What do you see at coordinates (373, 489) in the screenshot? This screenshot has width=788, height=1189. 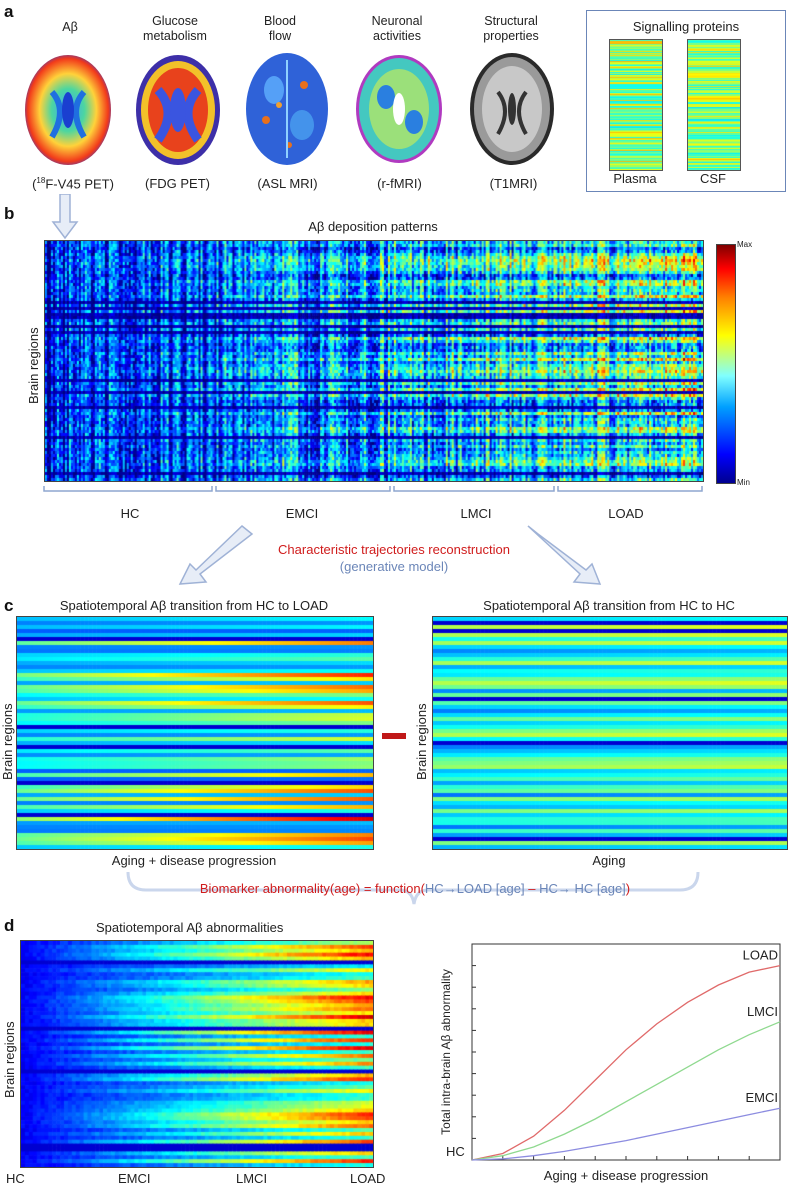 I see `group-braces` at bounding box center [373, 489].